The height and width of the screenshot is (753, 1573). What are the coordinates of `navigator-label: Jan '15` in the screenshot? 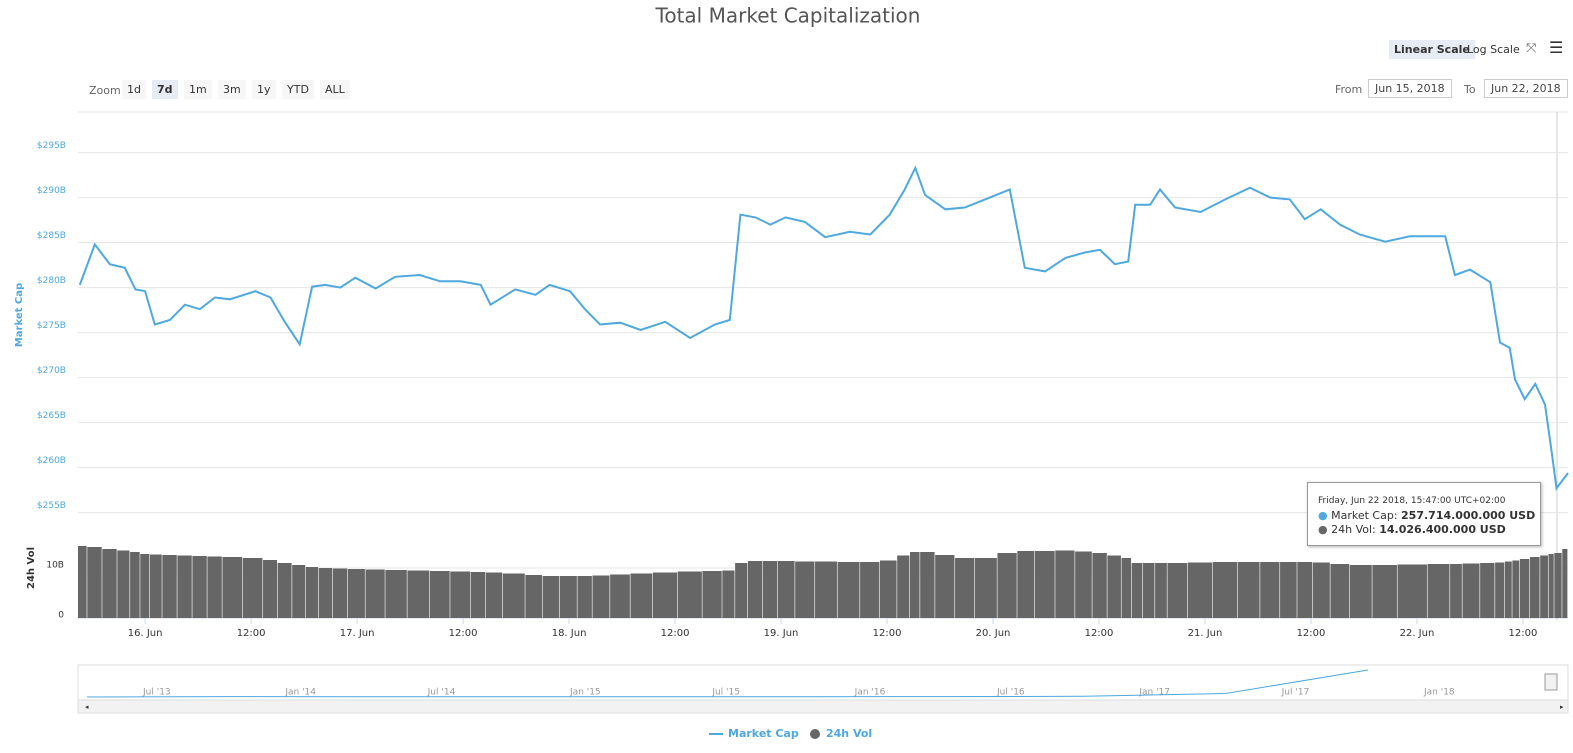 It's located at (585, 693).